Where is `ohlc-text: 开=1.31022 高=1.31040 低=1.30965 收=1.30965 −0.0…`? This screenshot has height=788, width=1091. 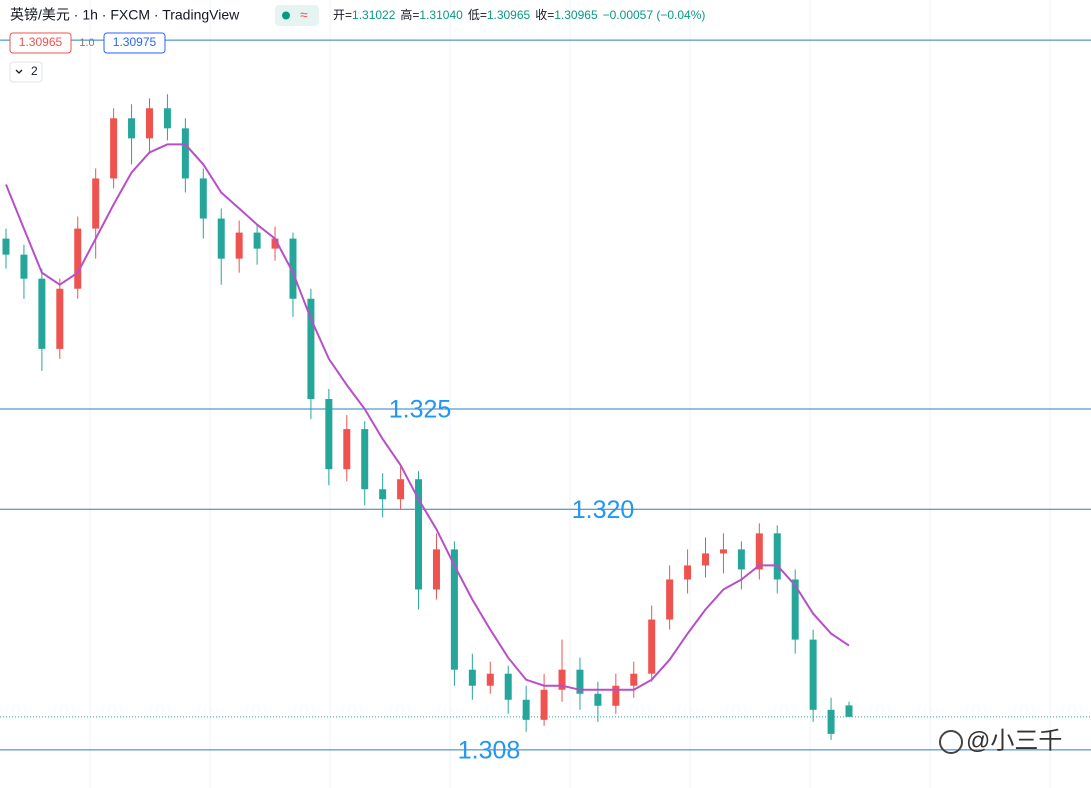
ohlc-text: 开=1.31022 高=1.31040 低=1.30965 收=1.30965 −0.0… is located at coordinates (519, 14).